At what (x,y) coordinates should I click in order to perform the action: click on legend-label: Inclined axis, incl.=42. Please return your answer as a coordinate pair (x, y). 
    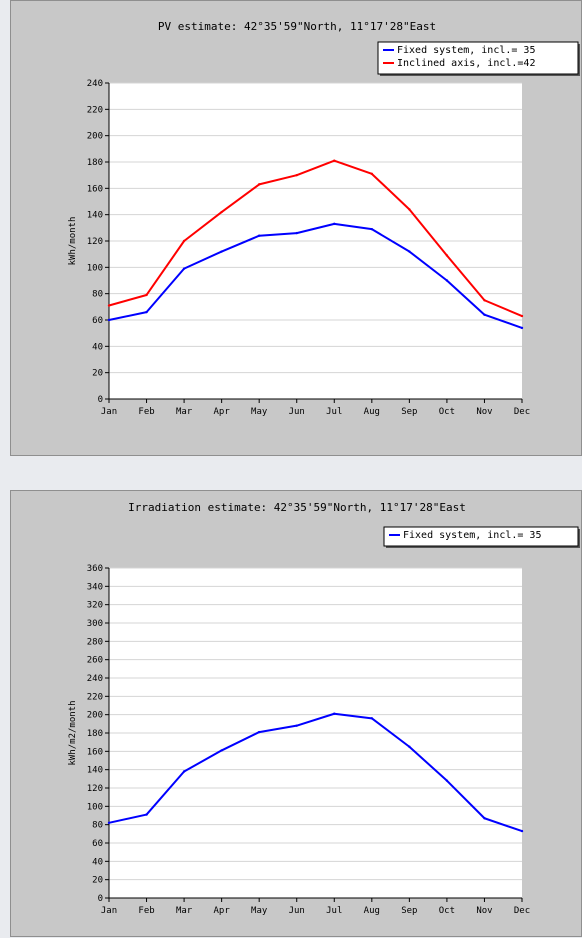
    Looking at the image, I should click on (466, 63).